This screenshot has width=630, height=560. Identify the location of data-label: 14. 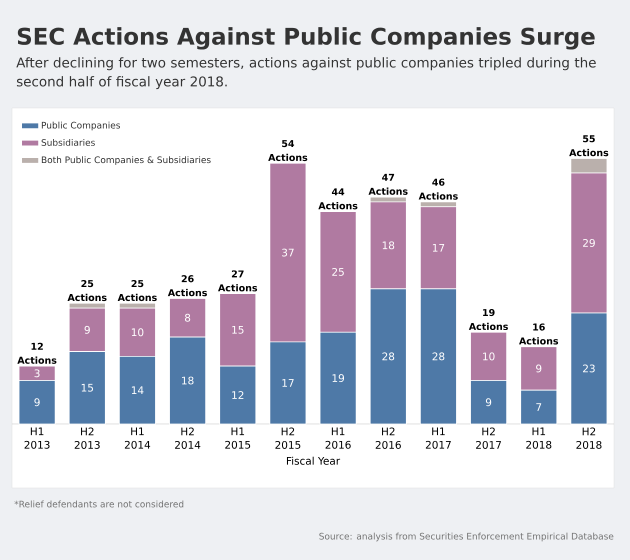
(138, 390).